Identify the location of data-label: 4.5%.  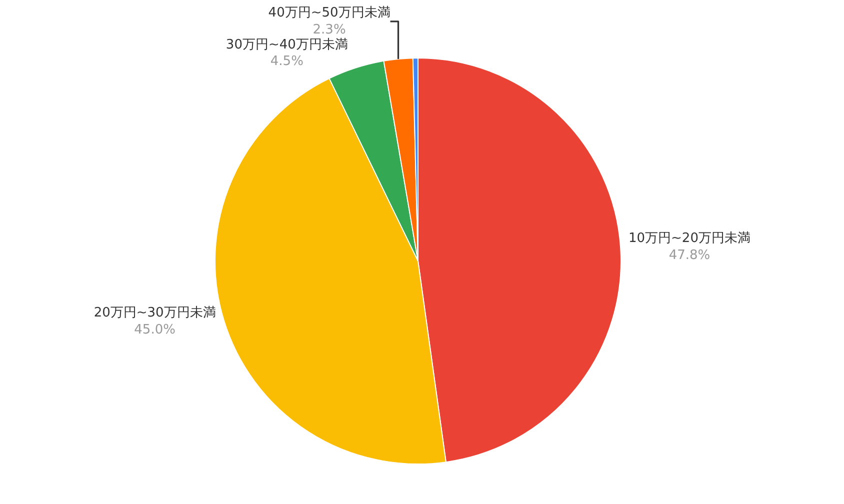
(287, 62).